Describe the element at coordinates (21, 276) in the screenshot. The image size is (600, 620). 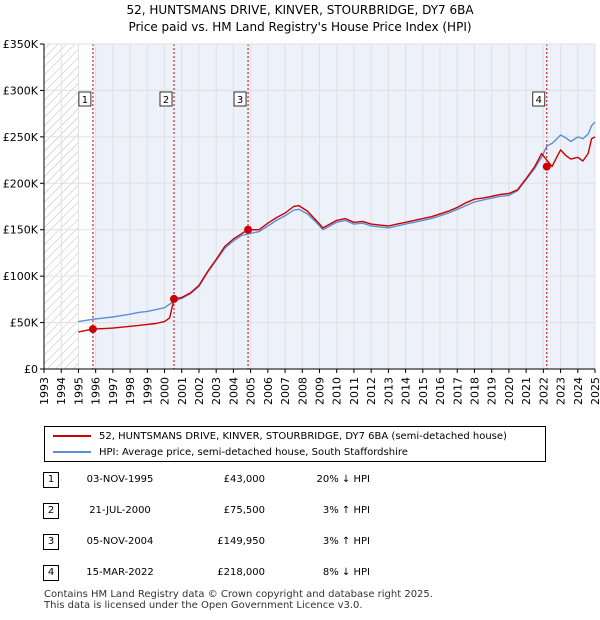
I see `y-tick-label: £100K` at that location.